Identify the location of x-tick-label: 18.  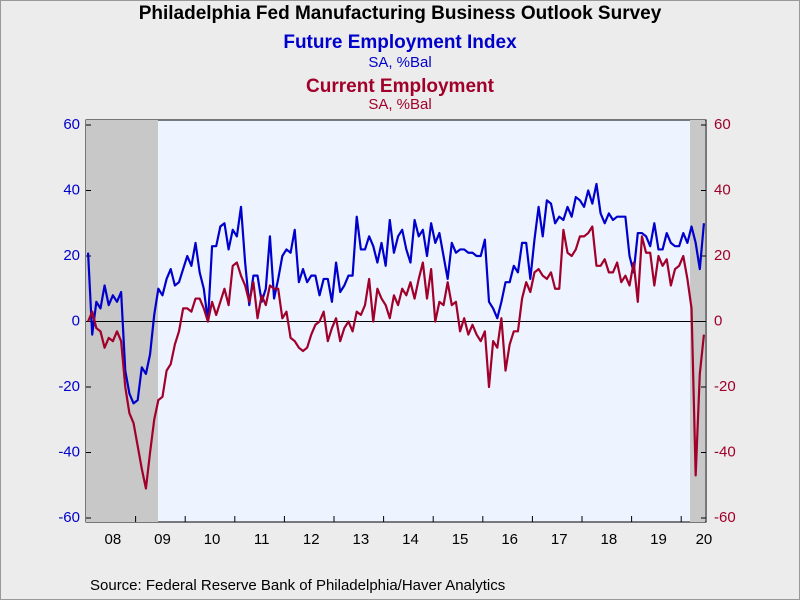
(609, 539).